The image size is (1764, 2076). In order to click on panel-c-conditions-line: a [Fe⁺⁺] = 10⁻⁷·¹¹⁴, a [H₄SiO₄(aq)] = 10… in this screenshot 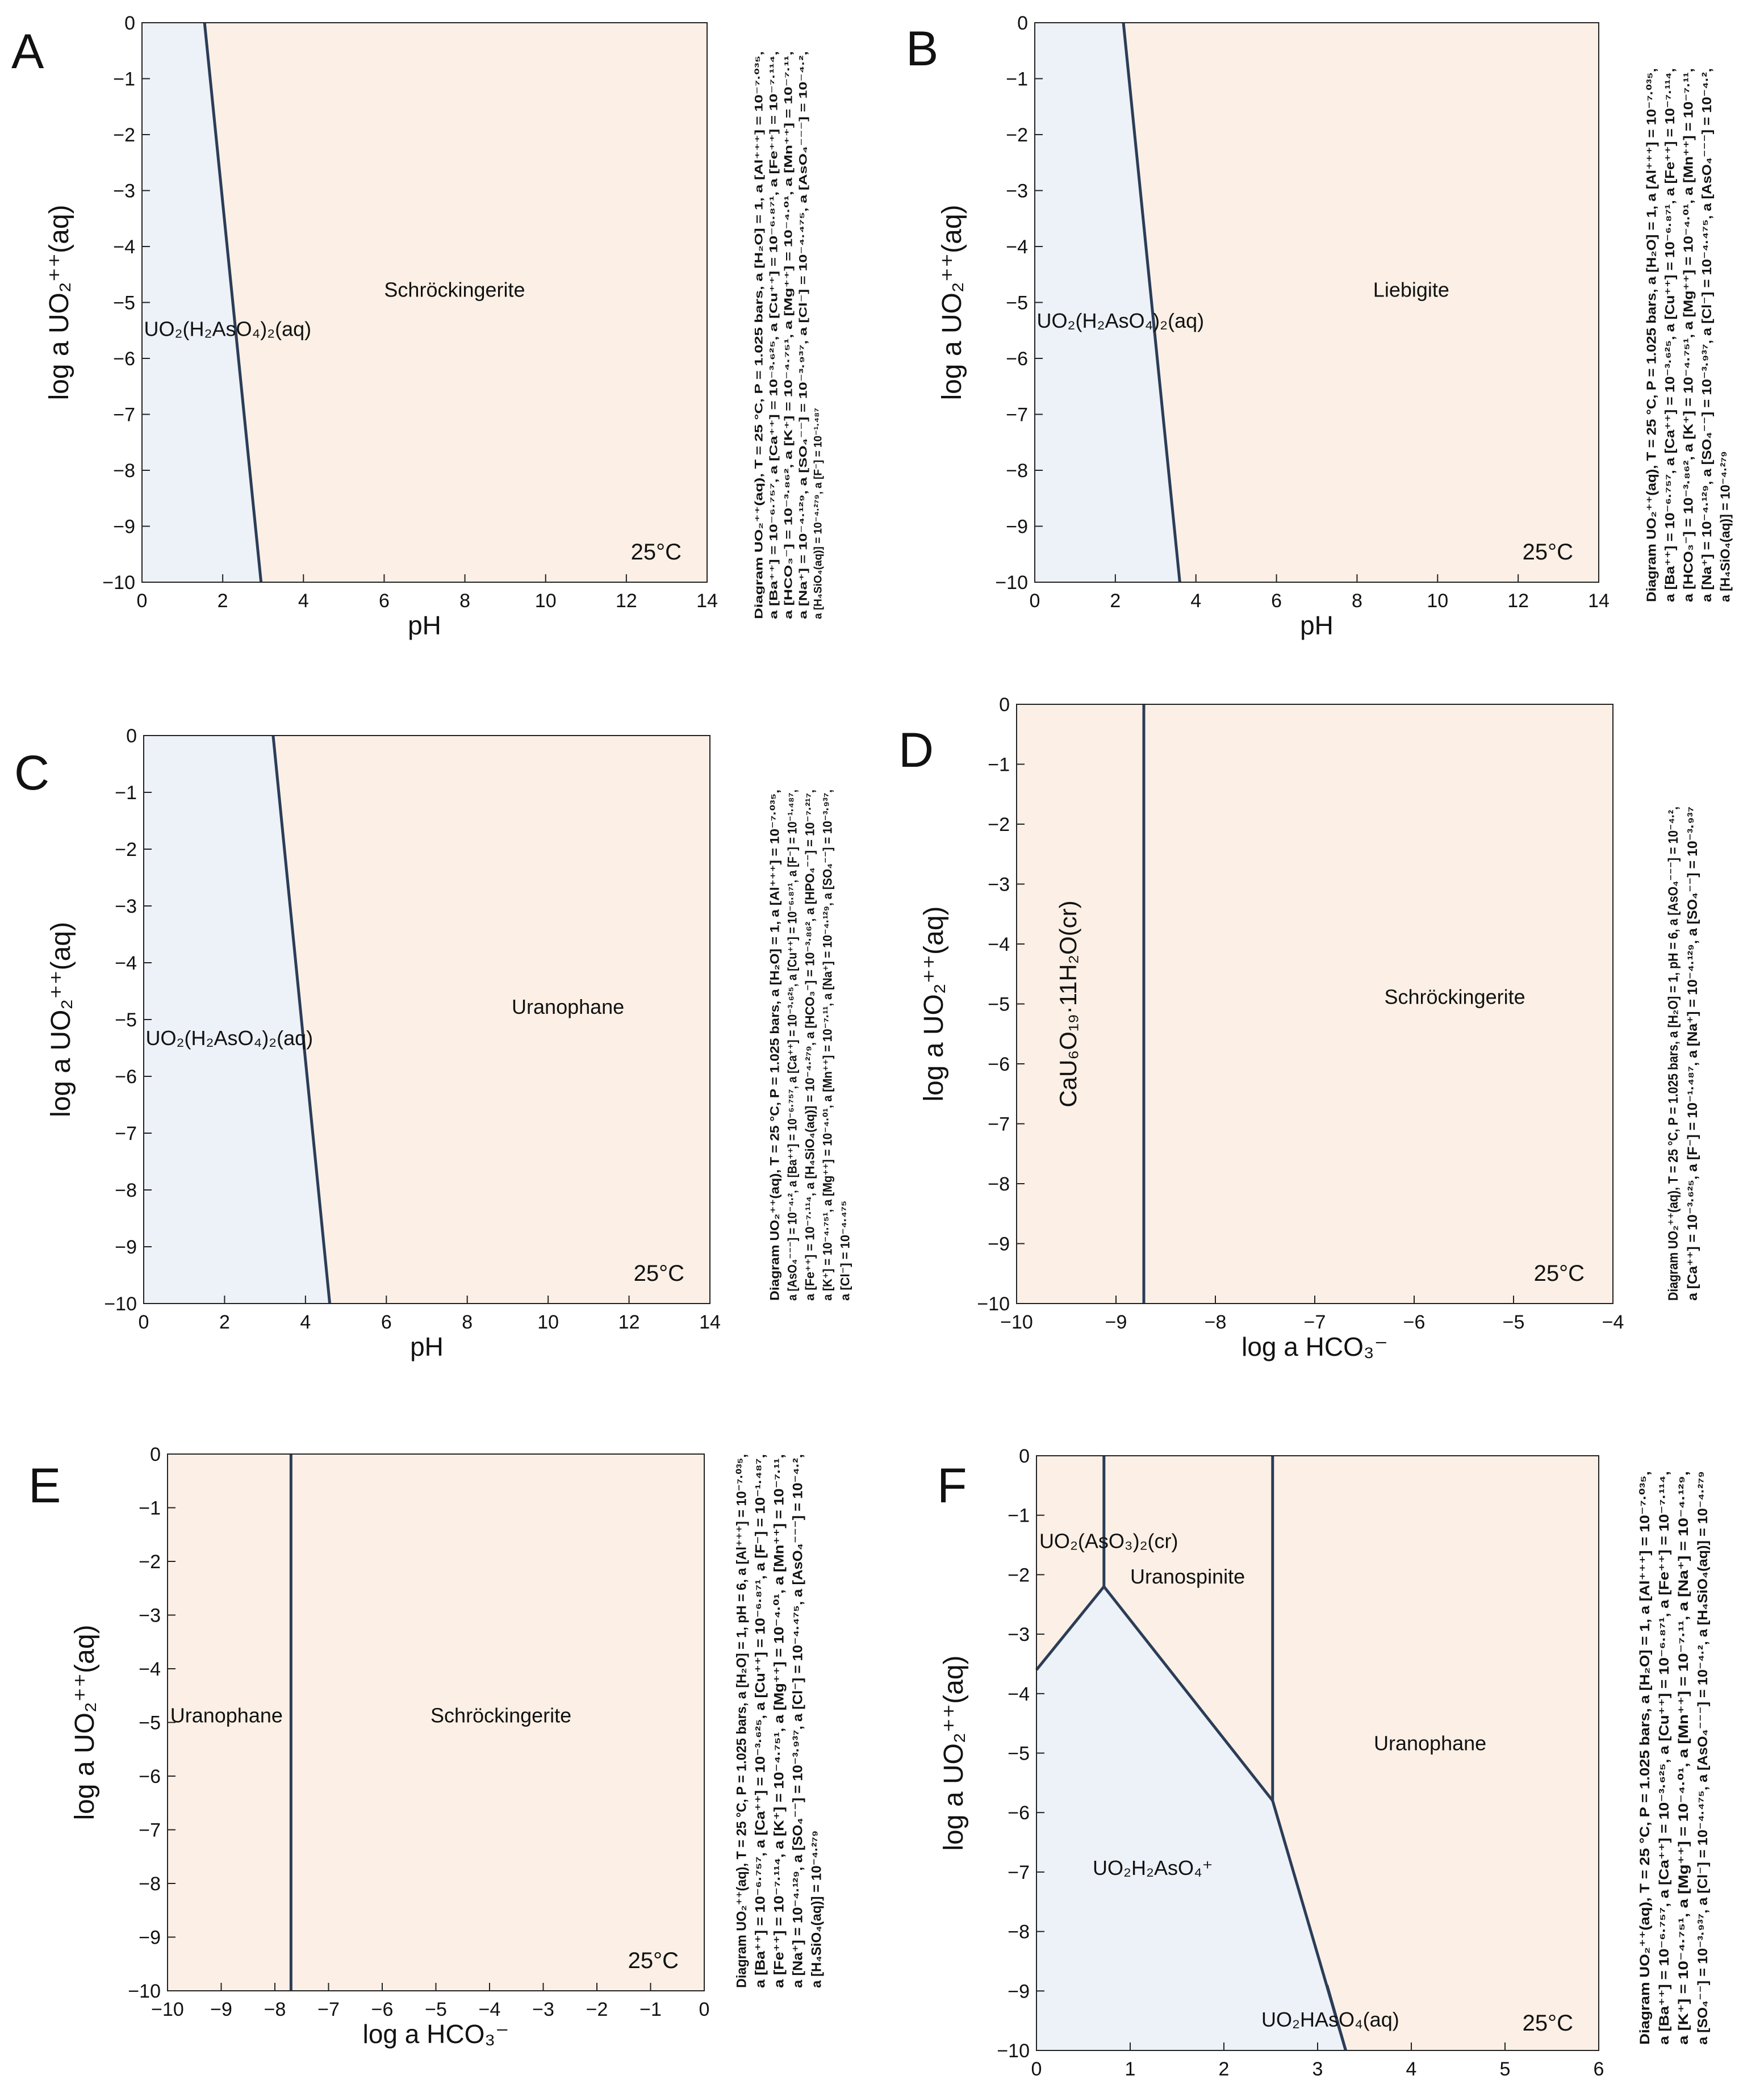, I will do `click(810, 1045)`.